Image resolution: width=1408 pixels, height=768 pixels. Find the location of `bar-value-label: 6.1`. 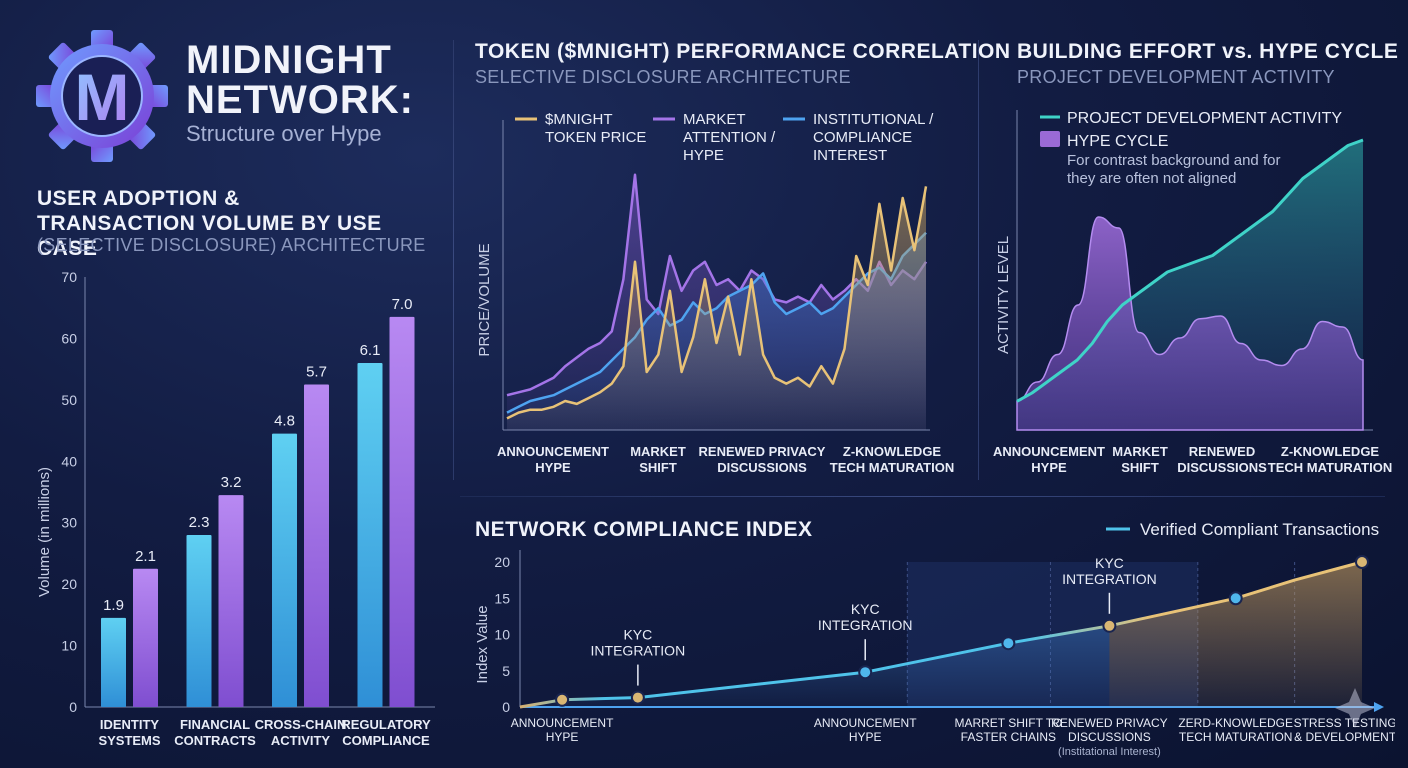

bar-value-label: 6.1 is located at coordinates (370, 350).